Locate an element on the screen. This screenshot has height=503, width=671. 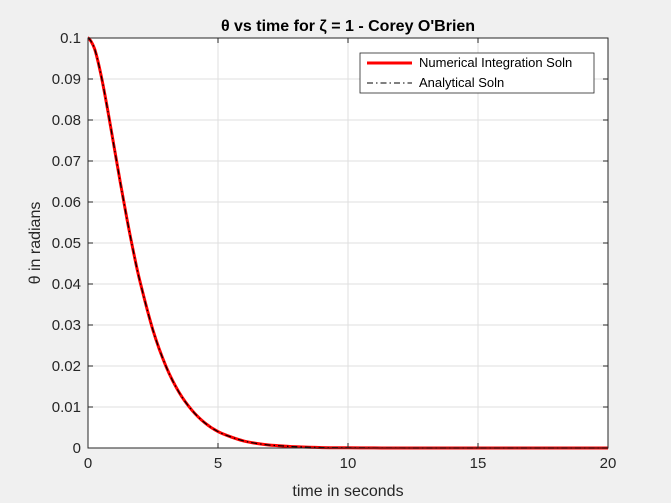
x-tick-label: 10 is located at coordinates (348, 463).